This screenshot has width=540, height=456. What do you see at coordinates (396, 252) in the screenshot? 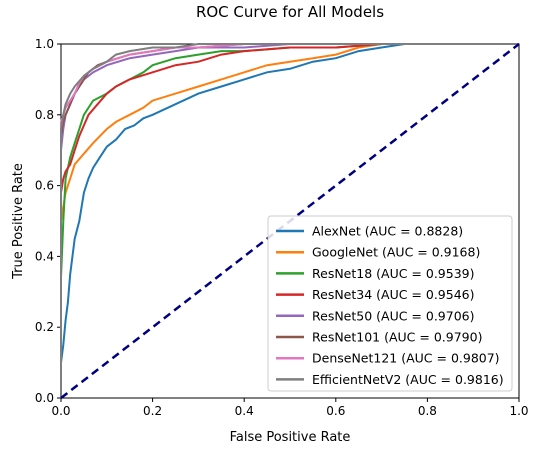
I see `legend-label-1: GoogleNet (AUC = 0.9168)` at bounding box center [396, 252].